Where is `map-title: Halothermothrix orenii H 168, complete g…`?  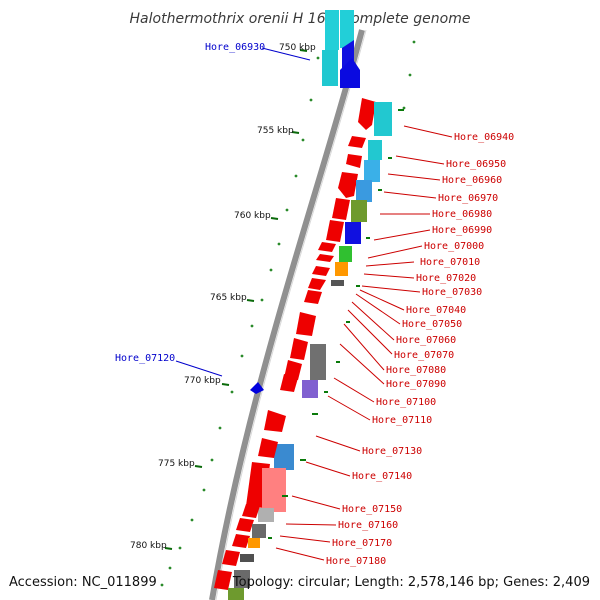 map-title: Halothermothrix orenii H 168, complete g… is located at coordinates (300, 19).